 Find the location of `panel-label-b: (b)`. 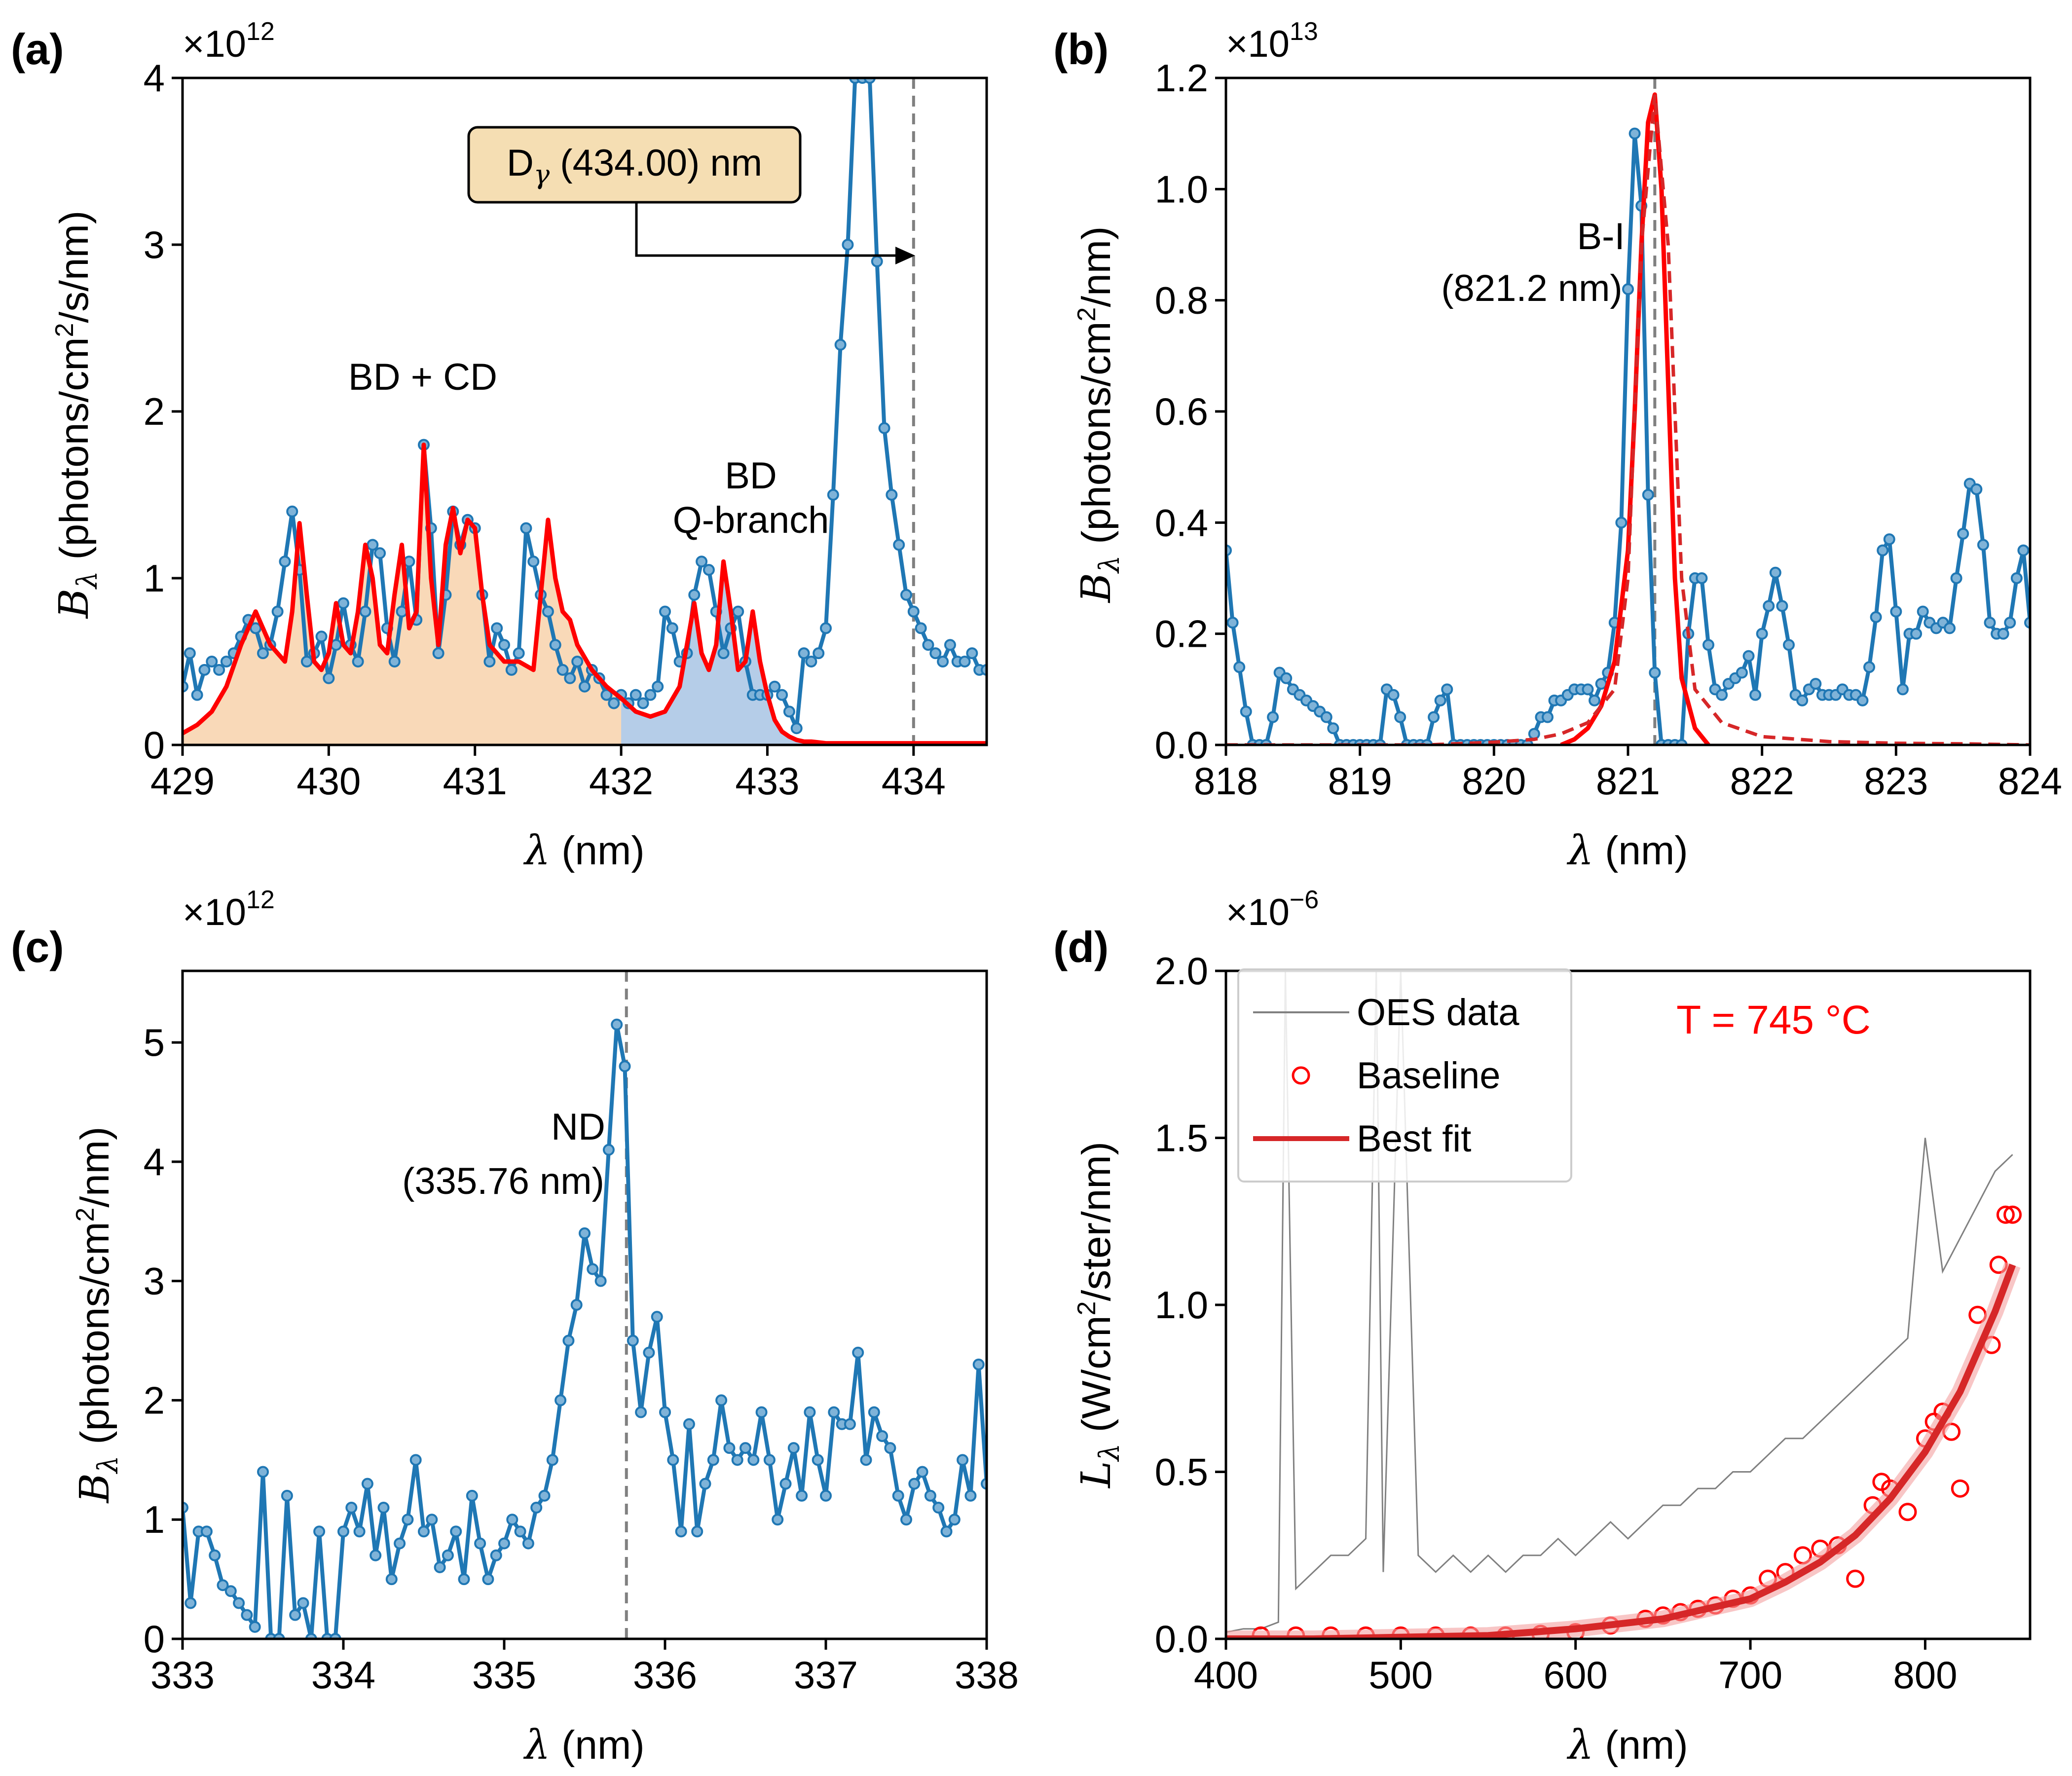

panel-label-b: (b) is located at coordinates (1081, 50).